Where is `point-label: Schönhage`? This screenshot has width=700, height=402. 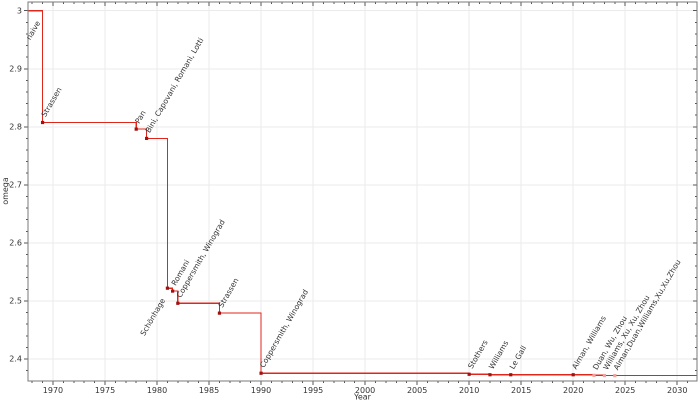 point-label: Schönhage is located at coordinates (152, 316).